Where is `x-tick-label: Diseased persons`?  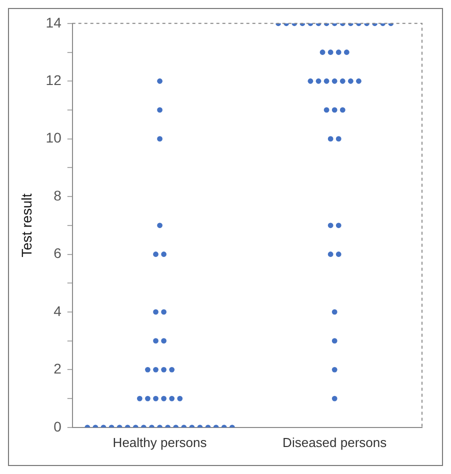
x-tick-label: Diseased persons is located at coordinates (335, 442).